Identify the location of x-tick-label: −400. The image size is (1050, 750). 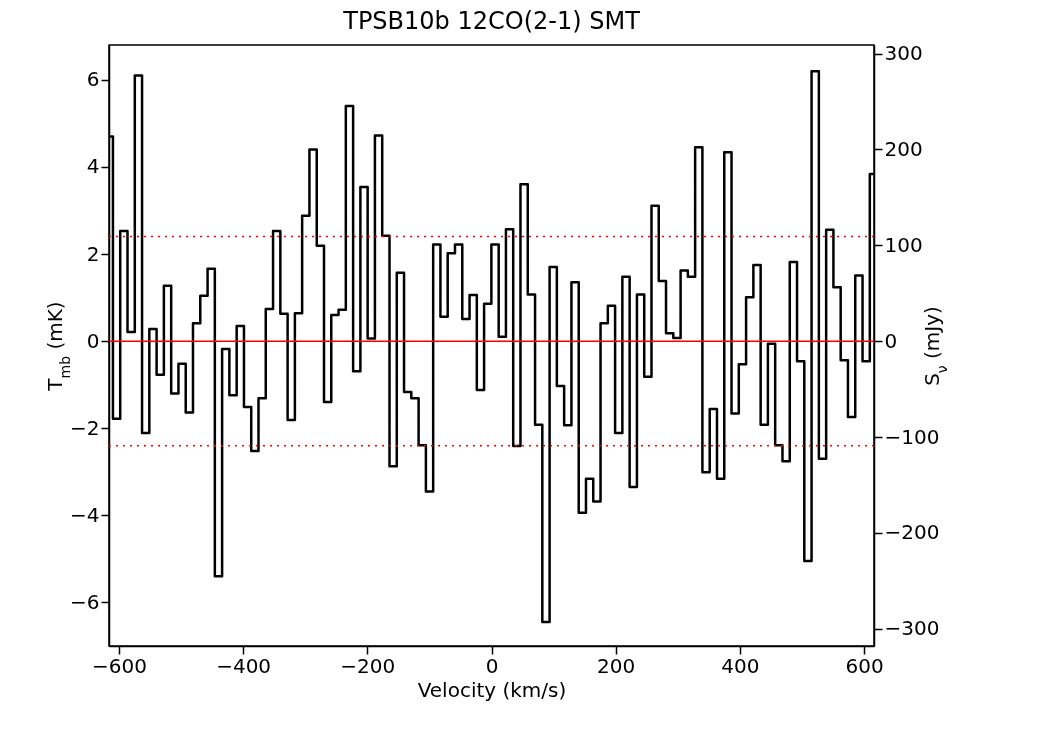
(244, 665).